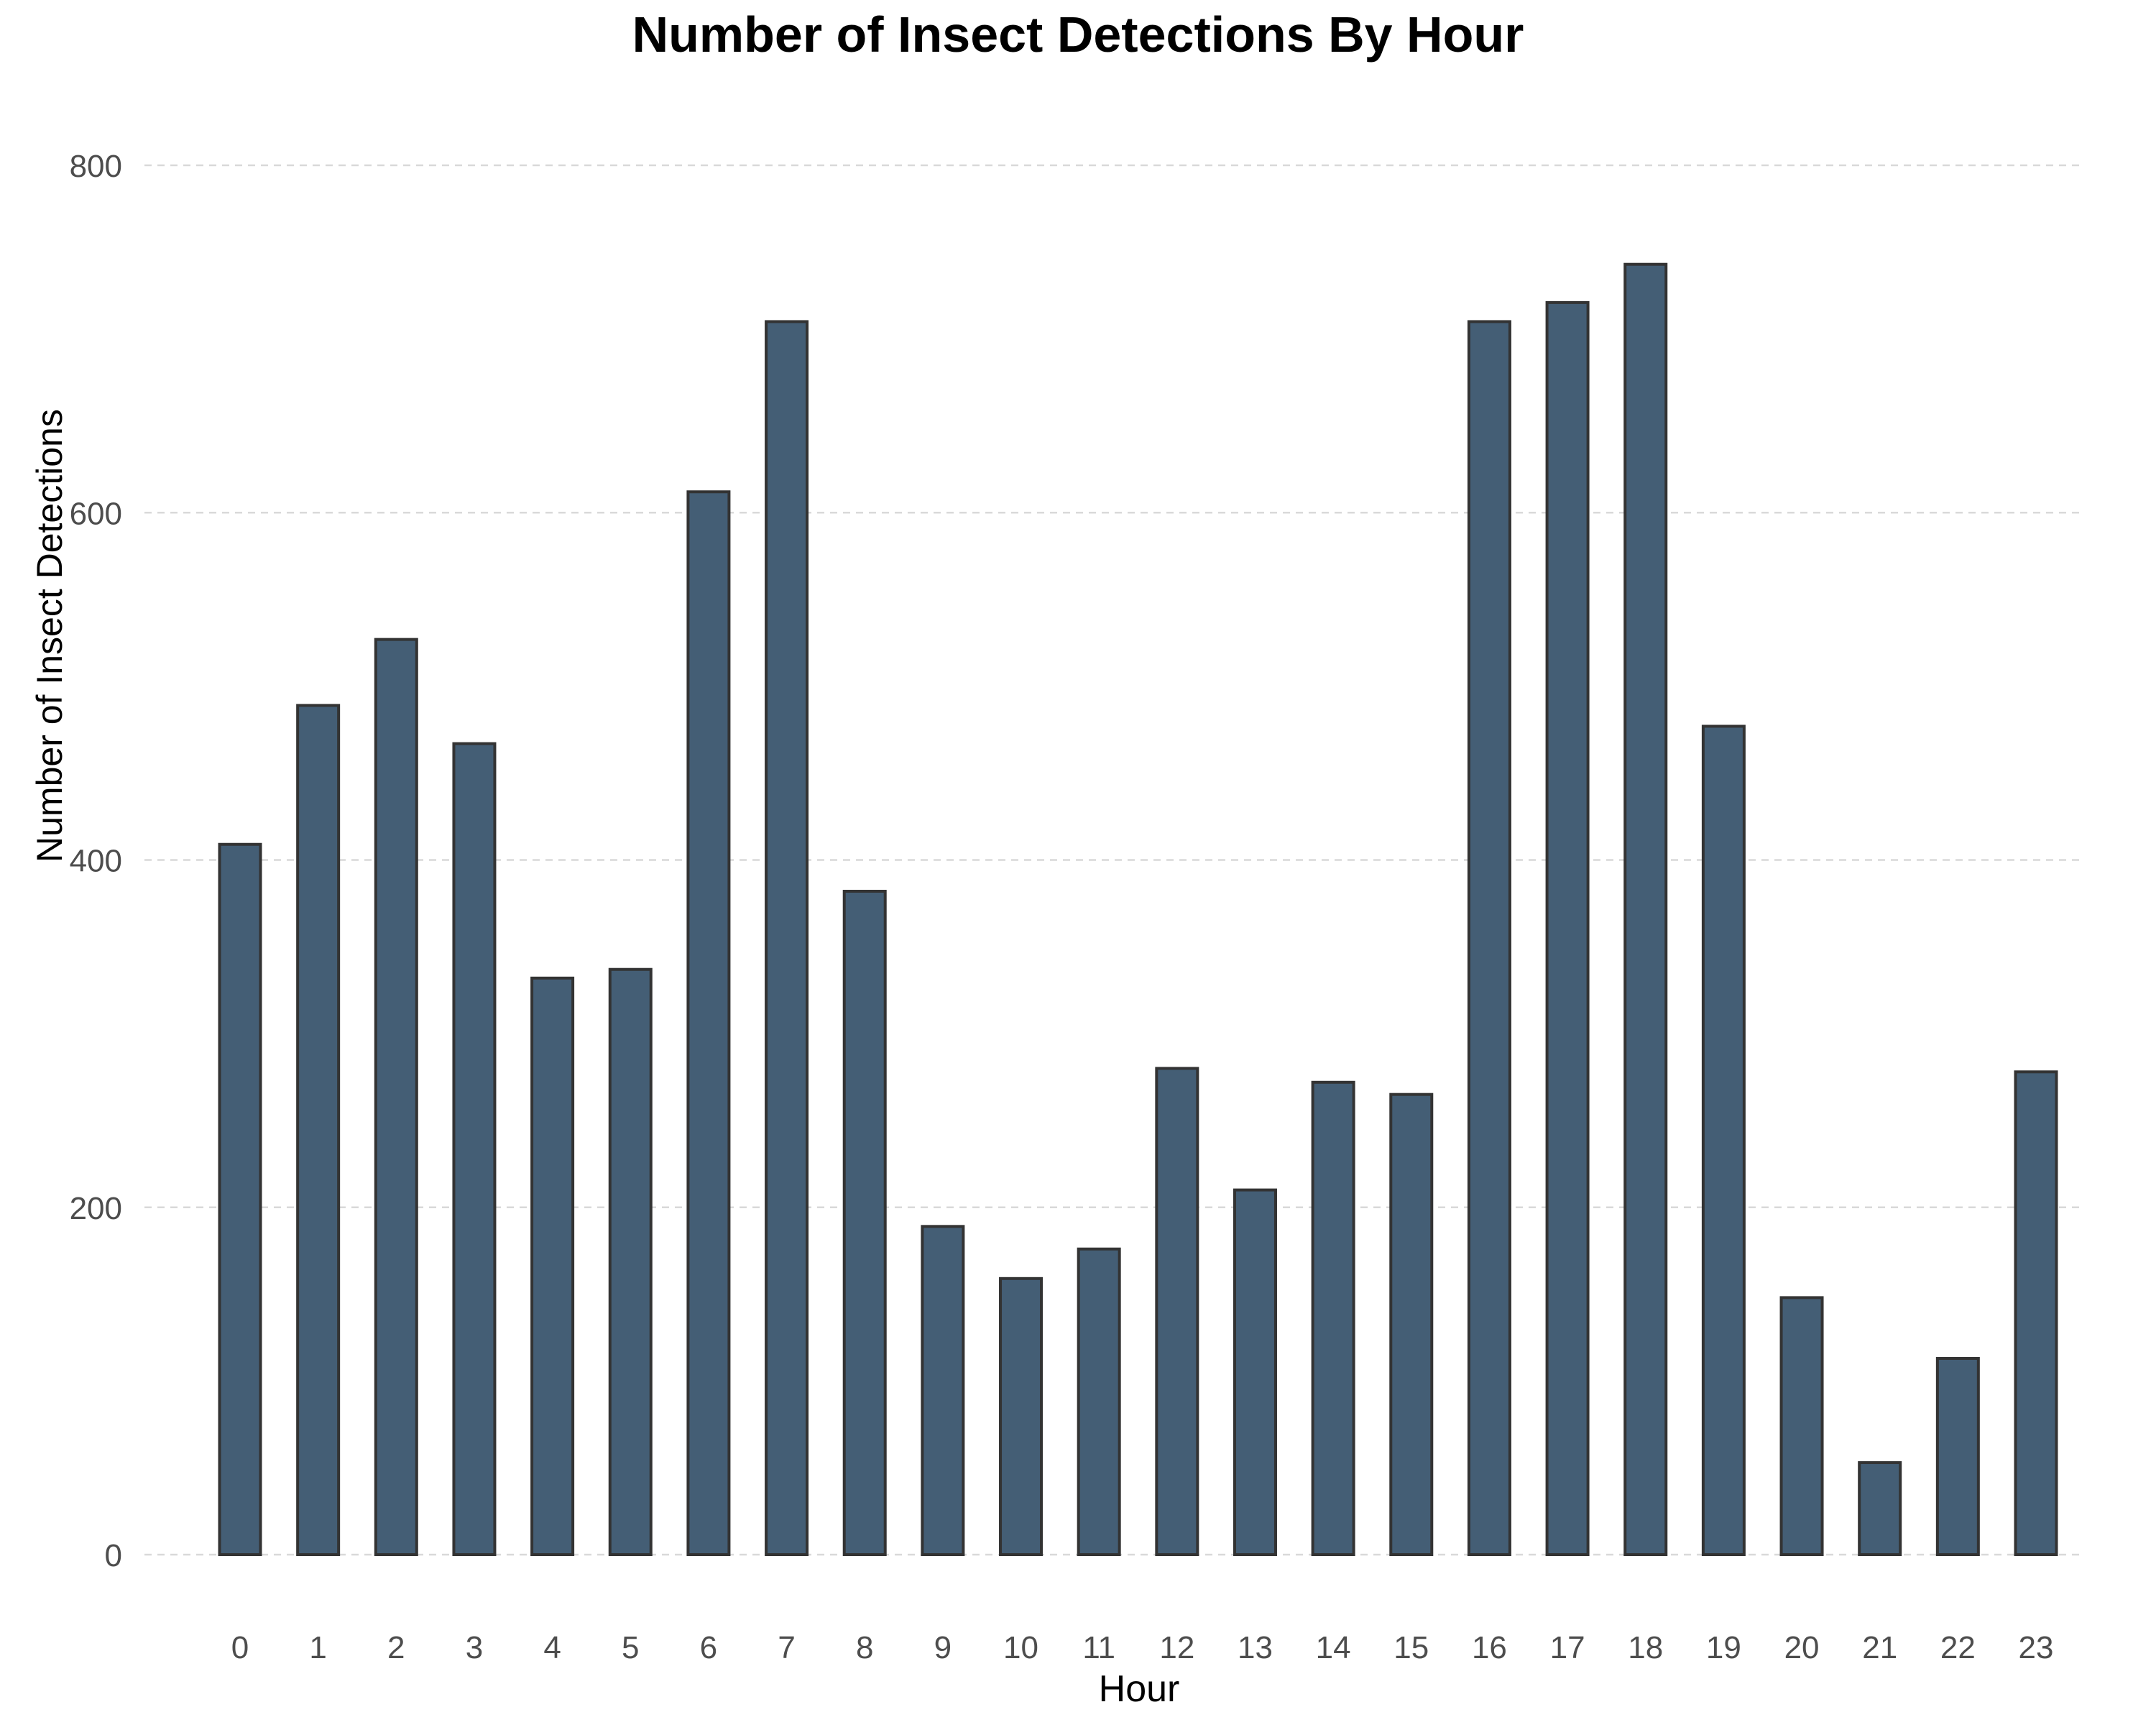 The height and width of the screenshot is (1725, 2156). Describe the element at coordinates (96, 1208) in the screenshot. I see `y-tick-label: 200` at that location.